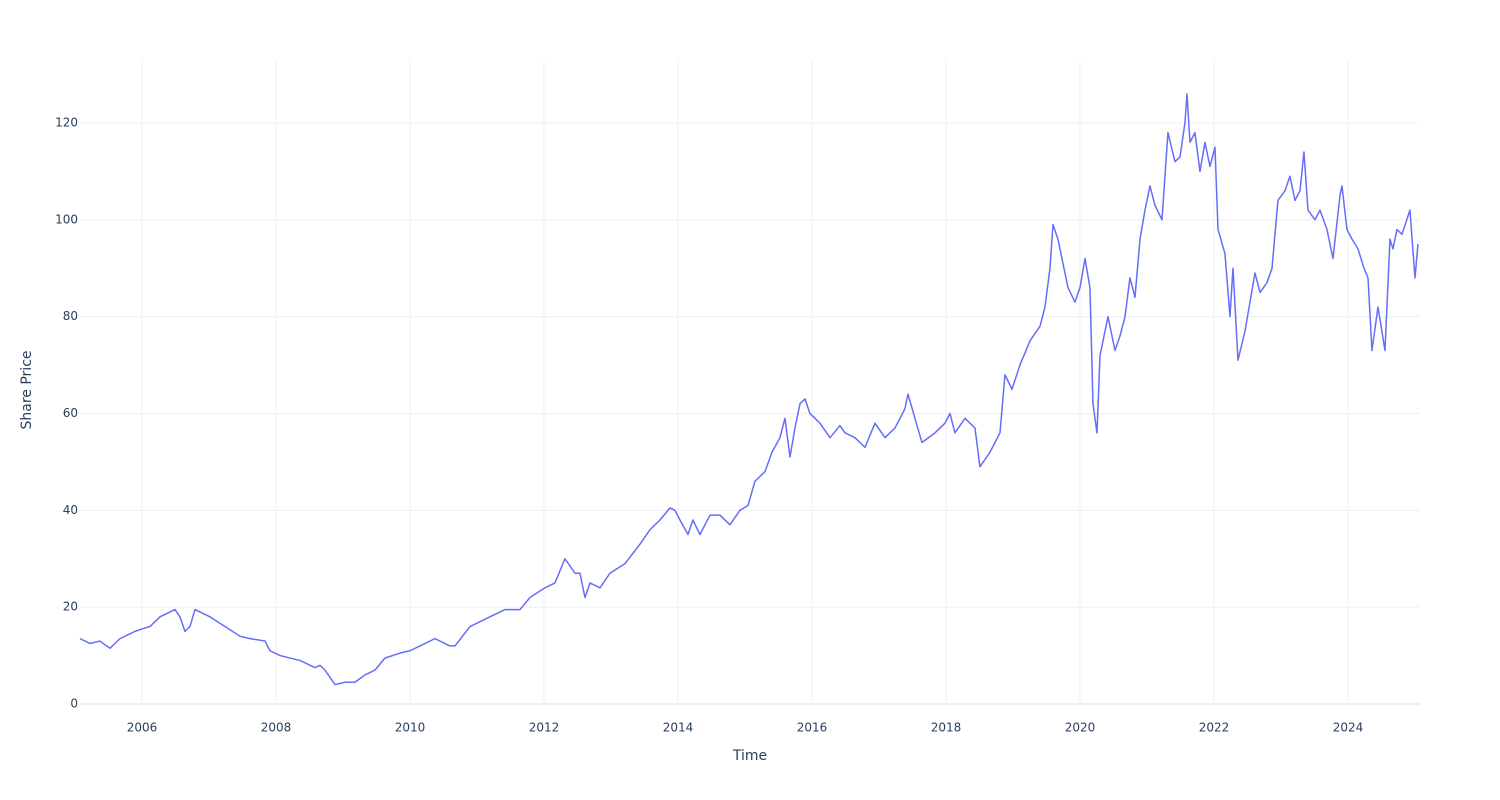 Image resolution: width=1500 pixels, height=800 pixels. Describe the element at coordinates (812, 728) in the screenshot. I see `x-tick-label: 2016` at that location.